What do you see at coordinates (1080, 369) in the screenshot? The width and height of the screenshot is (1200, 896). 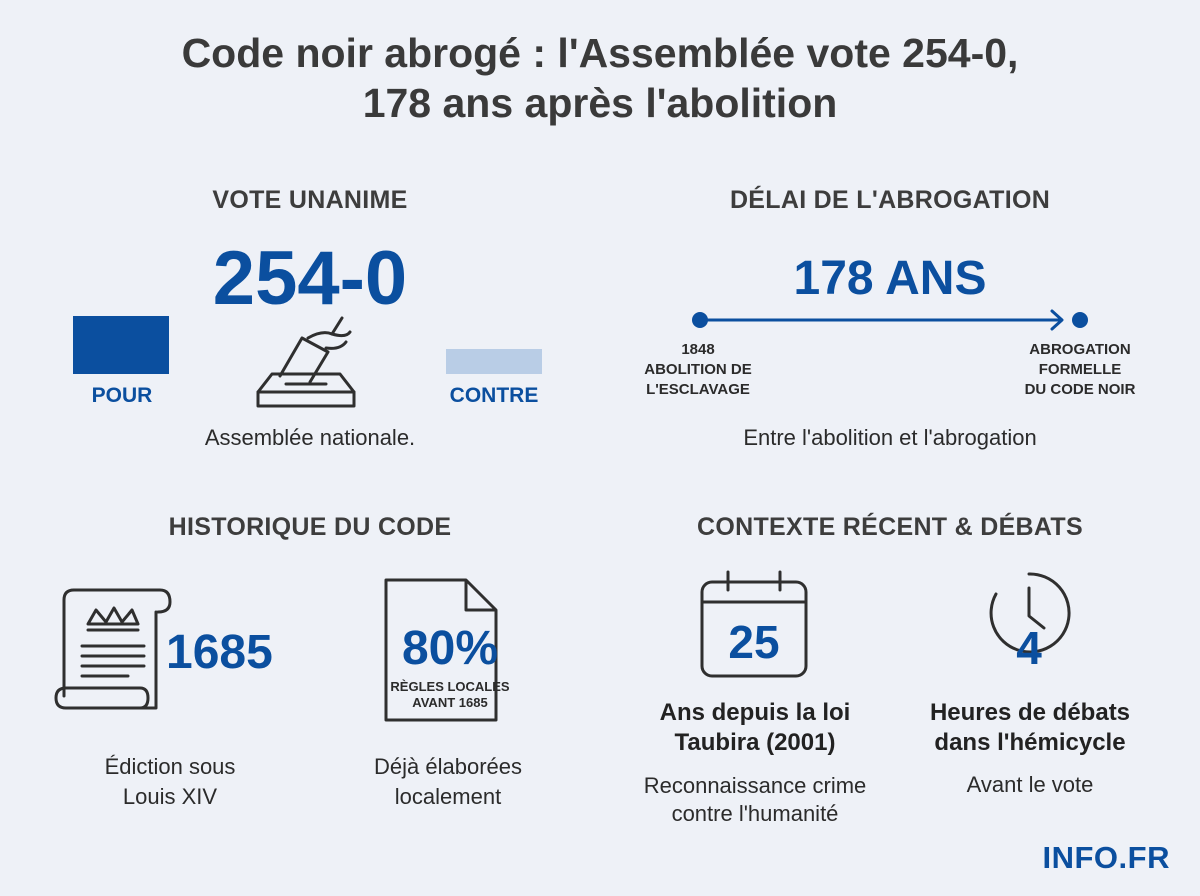 I see `timeline-end-label: ABROGATION FORMELLE DU CODE NOIR` at bounding box center [1080, 369].